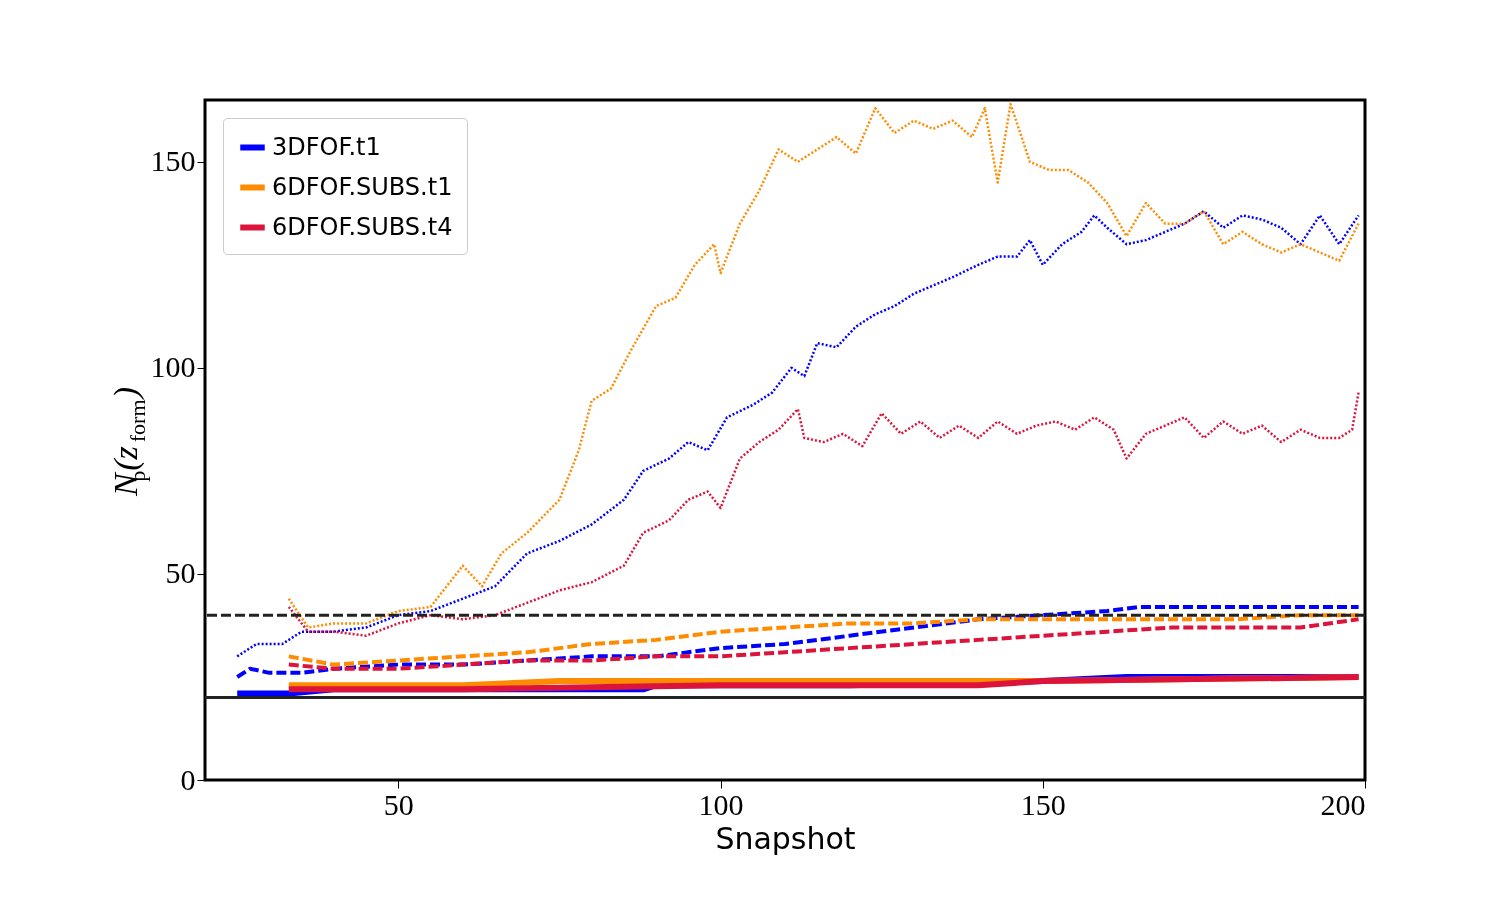  Describe the element at coordinates (1343, 804) in the screenshot. I see `x-tick-label: 200` at that location.